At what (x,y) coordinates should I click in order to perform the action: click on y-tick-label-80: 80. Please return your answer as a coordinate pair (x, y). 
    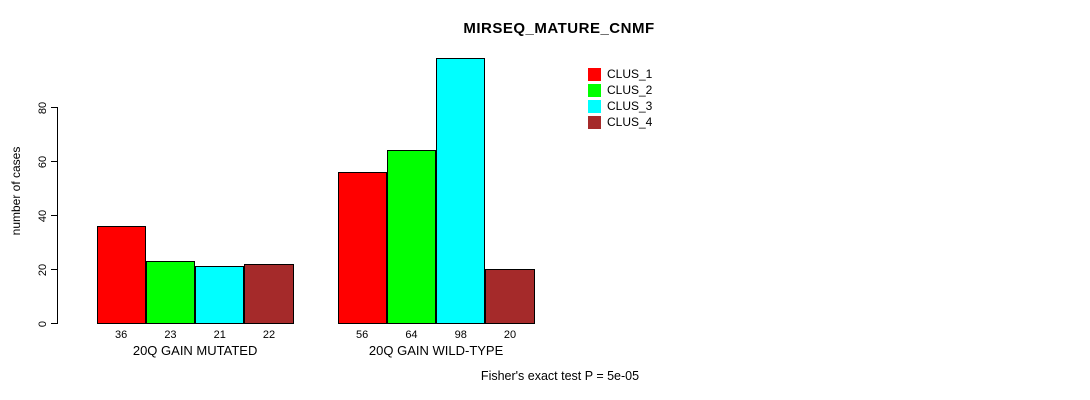
    Looking at the image, I should click on (43, 107).